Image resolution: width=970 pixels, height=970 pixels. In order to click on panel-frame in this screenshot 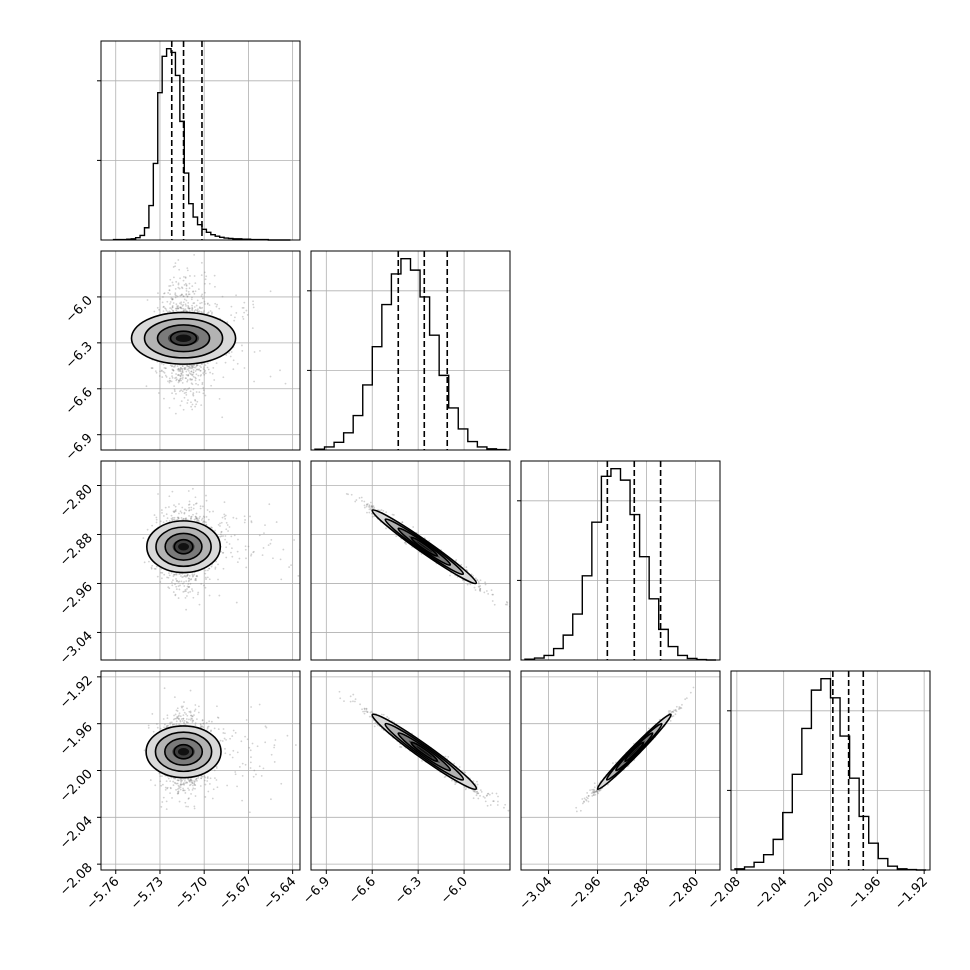, I will do `click(410, 350)`.